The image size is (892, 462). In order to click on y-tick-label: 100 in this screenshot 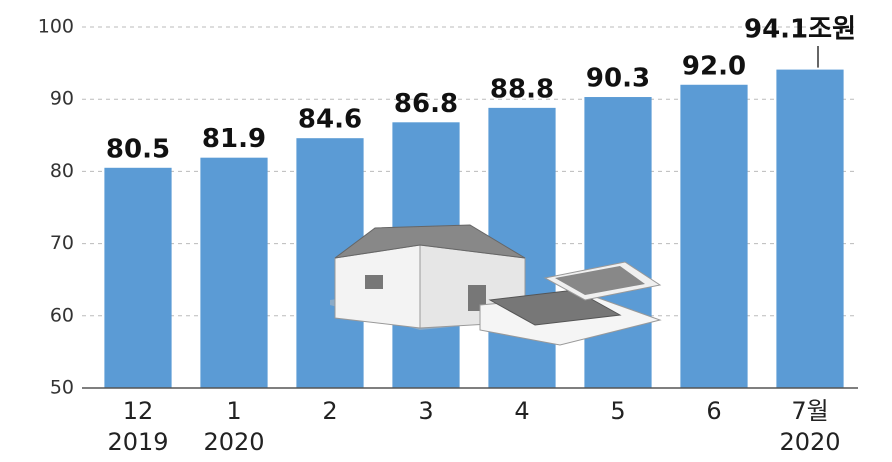, I will do `click(56, 27)`.